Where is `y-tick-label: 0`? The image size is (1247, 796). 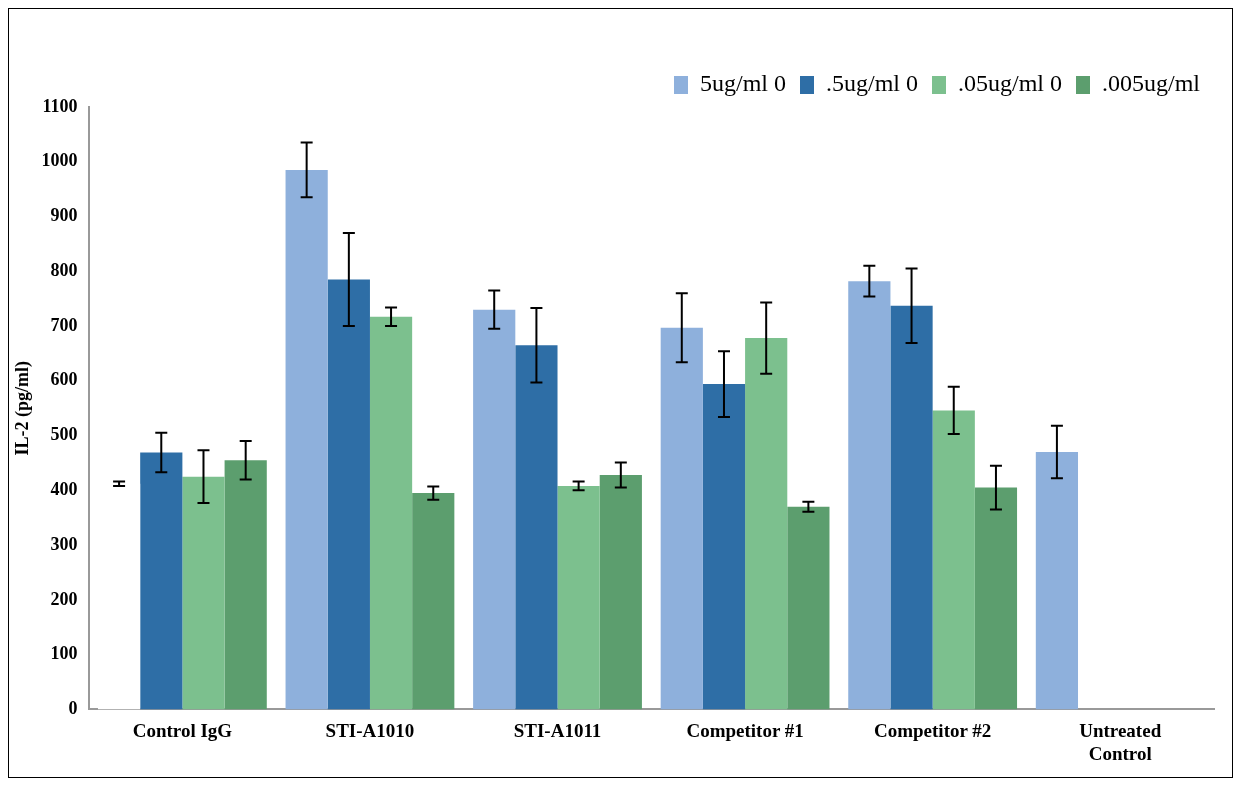 y-tick-label: 0 is located at coordinates (73, 708).